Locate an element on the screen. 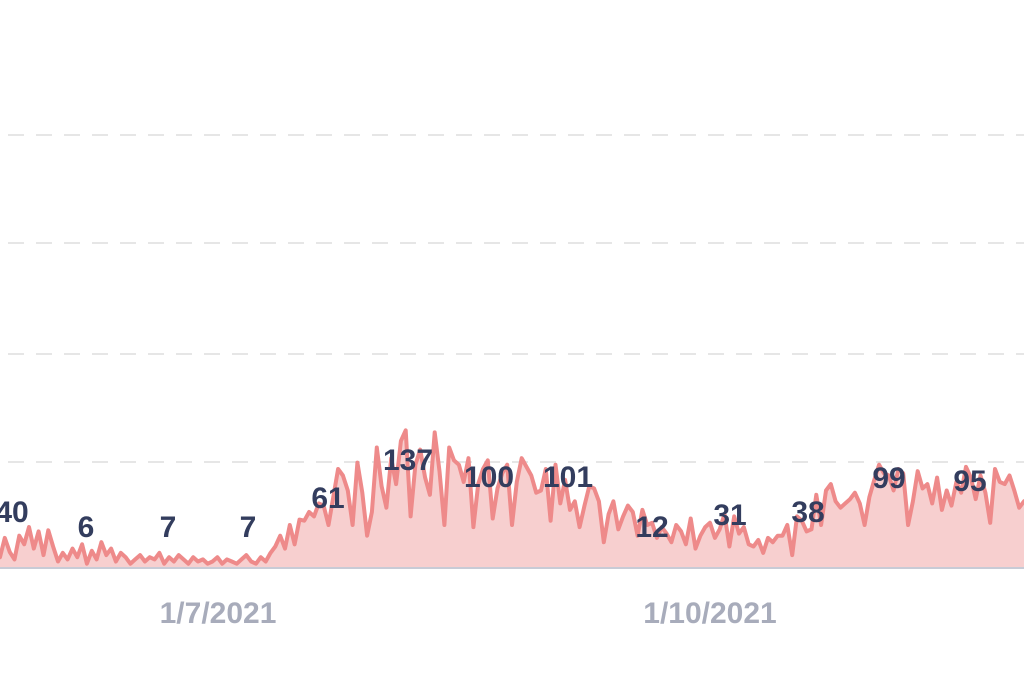 This screenshot has height=680, width=1024. data-label: 38 is located at coordinates (807, 512).